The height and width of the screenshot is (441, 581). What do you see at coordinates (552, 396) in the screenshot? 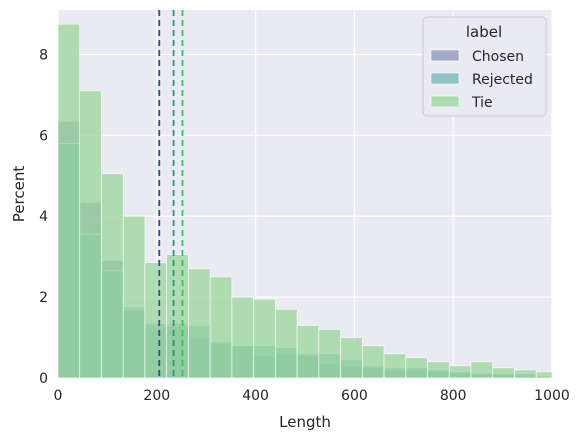
I see `x-tick-label: 1000` at bounding box center [552, 396].